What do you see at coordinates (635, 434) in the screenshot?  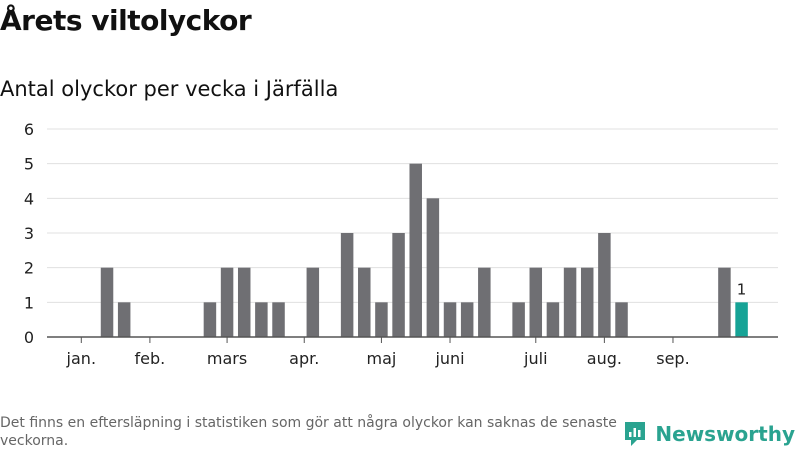 I see `newsworthy-logo-icon` at bounding box center [635, 434].